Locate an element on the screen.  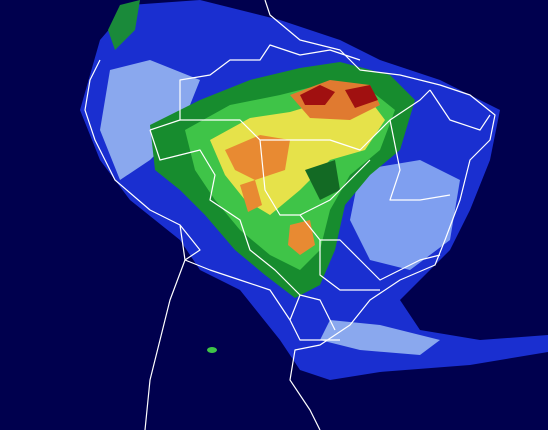
rain-spot is located at coordinates (212, 350).